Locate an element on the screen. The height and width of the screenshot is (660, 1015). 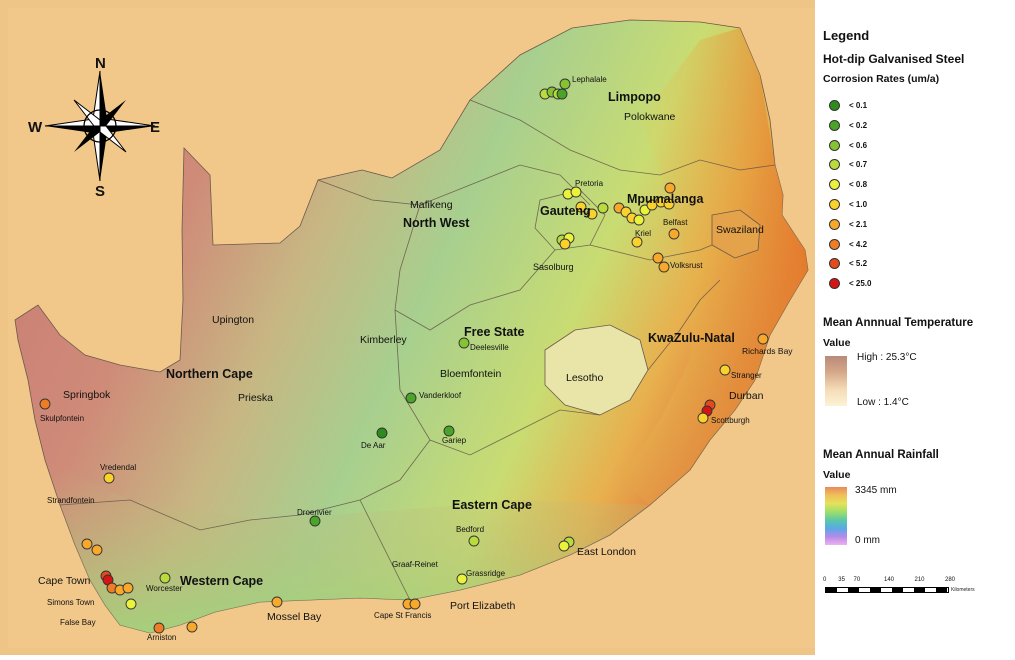
province-label-western-cape: Western Cape is located at coordinates (221, 581).